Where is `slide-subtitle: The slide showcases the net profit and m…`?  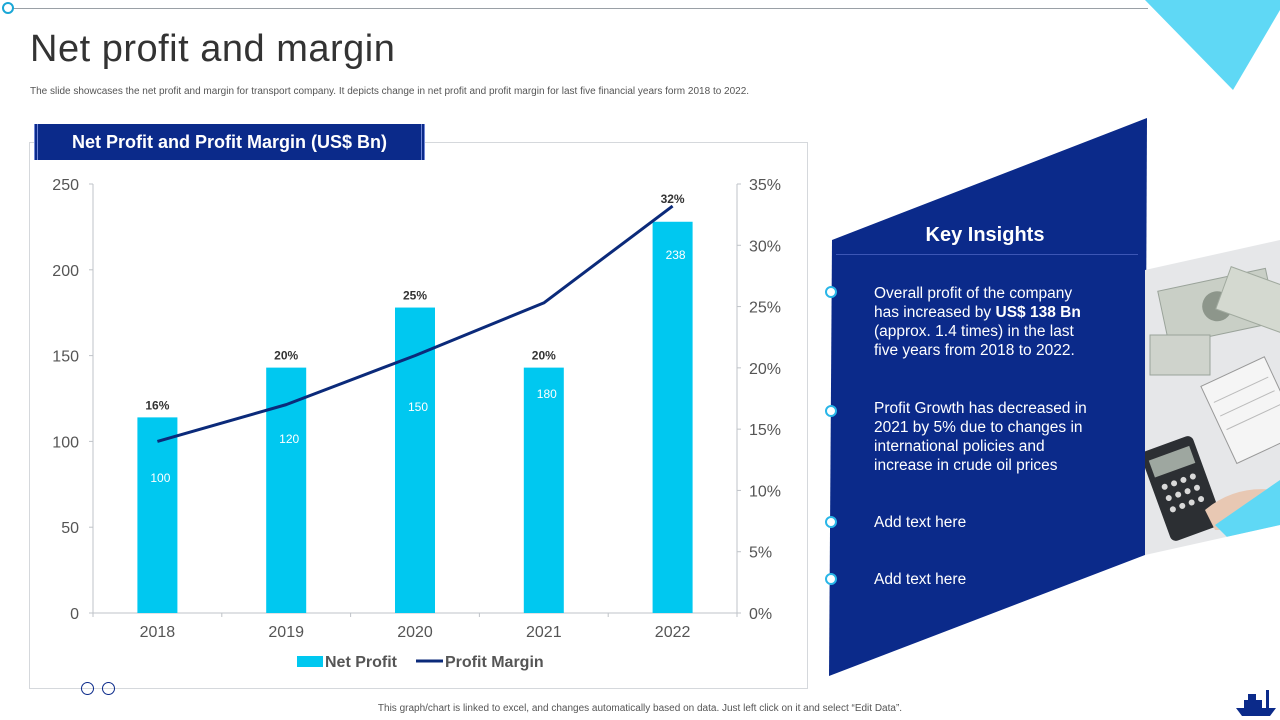
slide-subtitle: The slide showcases the net profit and m… is located at coordinates (390, 91).